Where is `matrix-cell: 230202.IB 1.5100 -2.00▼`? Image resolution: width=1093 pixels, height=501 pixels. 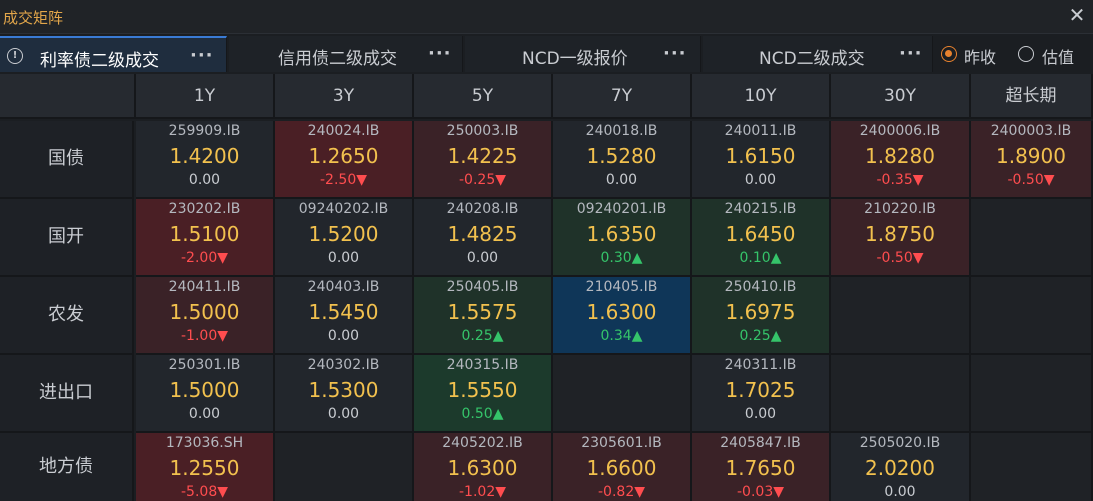 matrix-cell: 230202.IB 1.5100 -2.00▼ is located at coordinates (205, 238).